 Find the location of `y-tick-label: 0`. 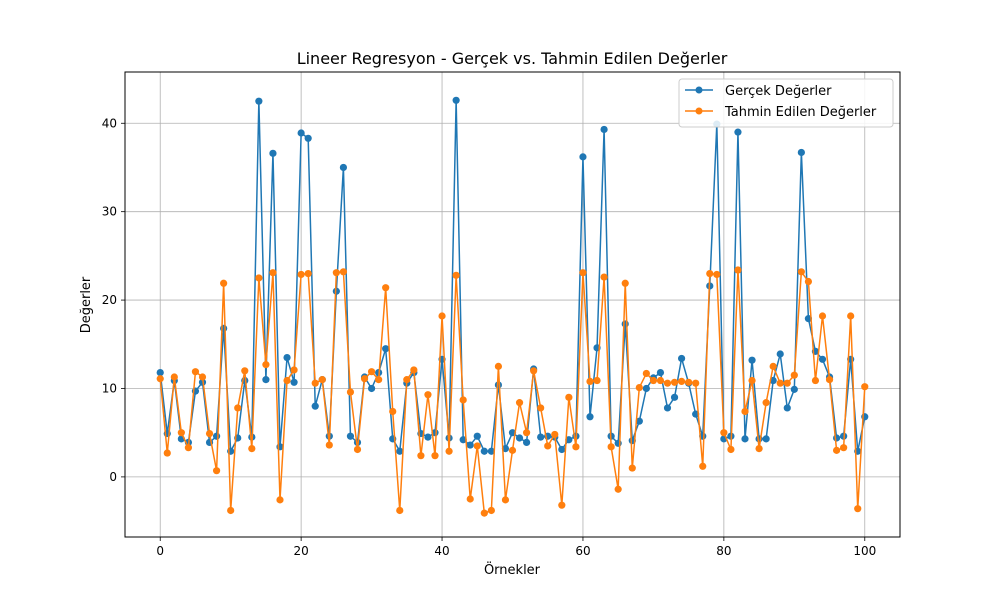

y-tick-label: 0 is located at coordinates (113, 477).